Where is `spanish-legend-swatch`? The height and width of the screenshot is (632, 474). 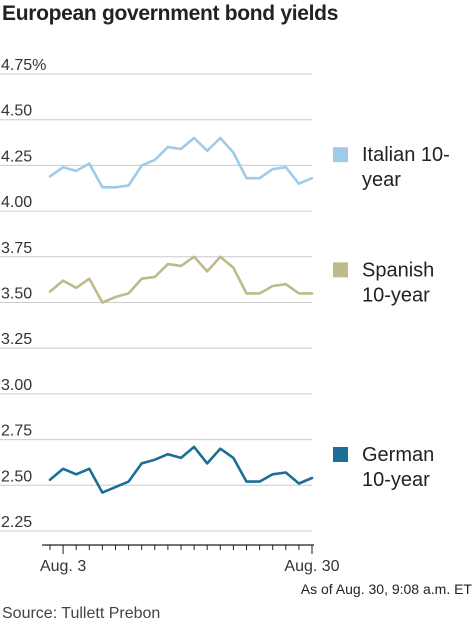
spanish-legend-swatch is located at coordinates (340, 270).